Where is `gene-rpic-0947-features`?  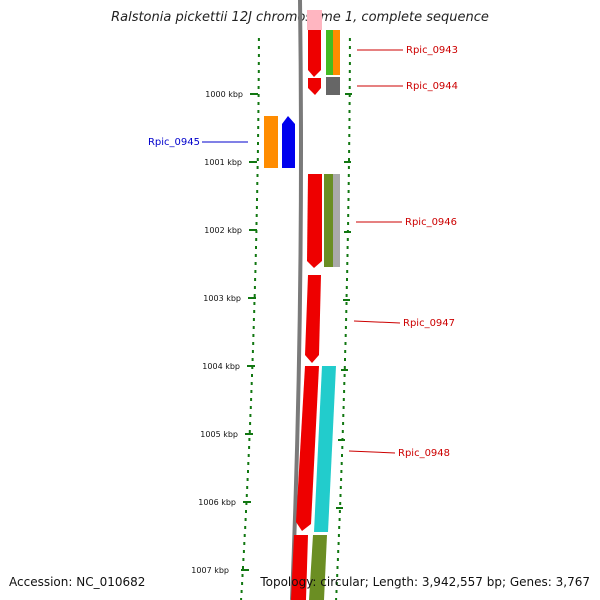 gene-rpic-0947-features is located at coordinates (313, 319).